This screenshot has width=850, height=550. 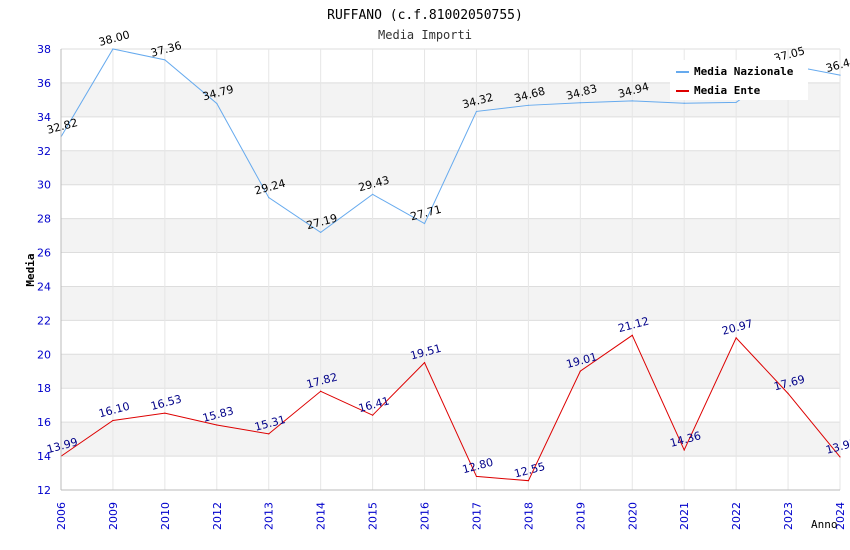 I want to click on x-tick-label: 2020, so click(x=632, y=516).